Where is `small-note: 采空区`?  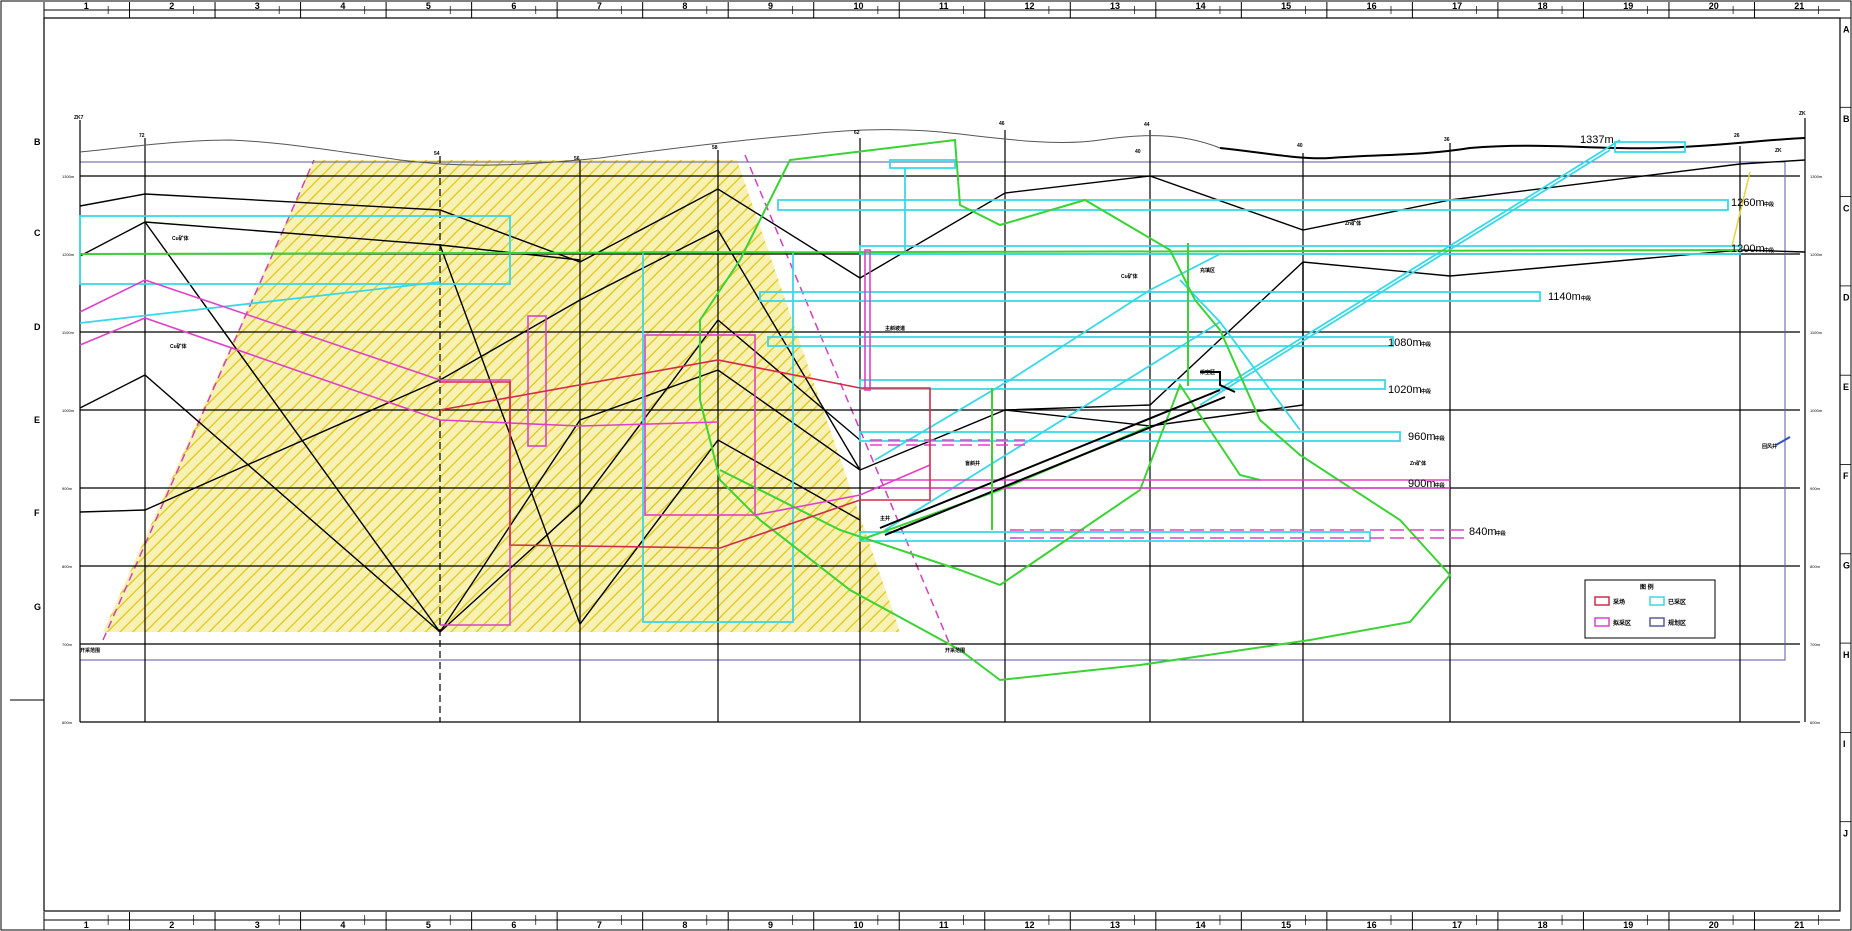 small-note: 采空区 is located at coordinates (1207, 372).